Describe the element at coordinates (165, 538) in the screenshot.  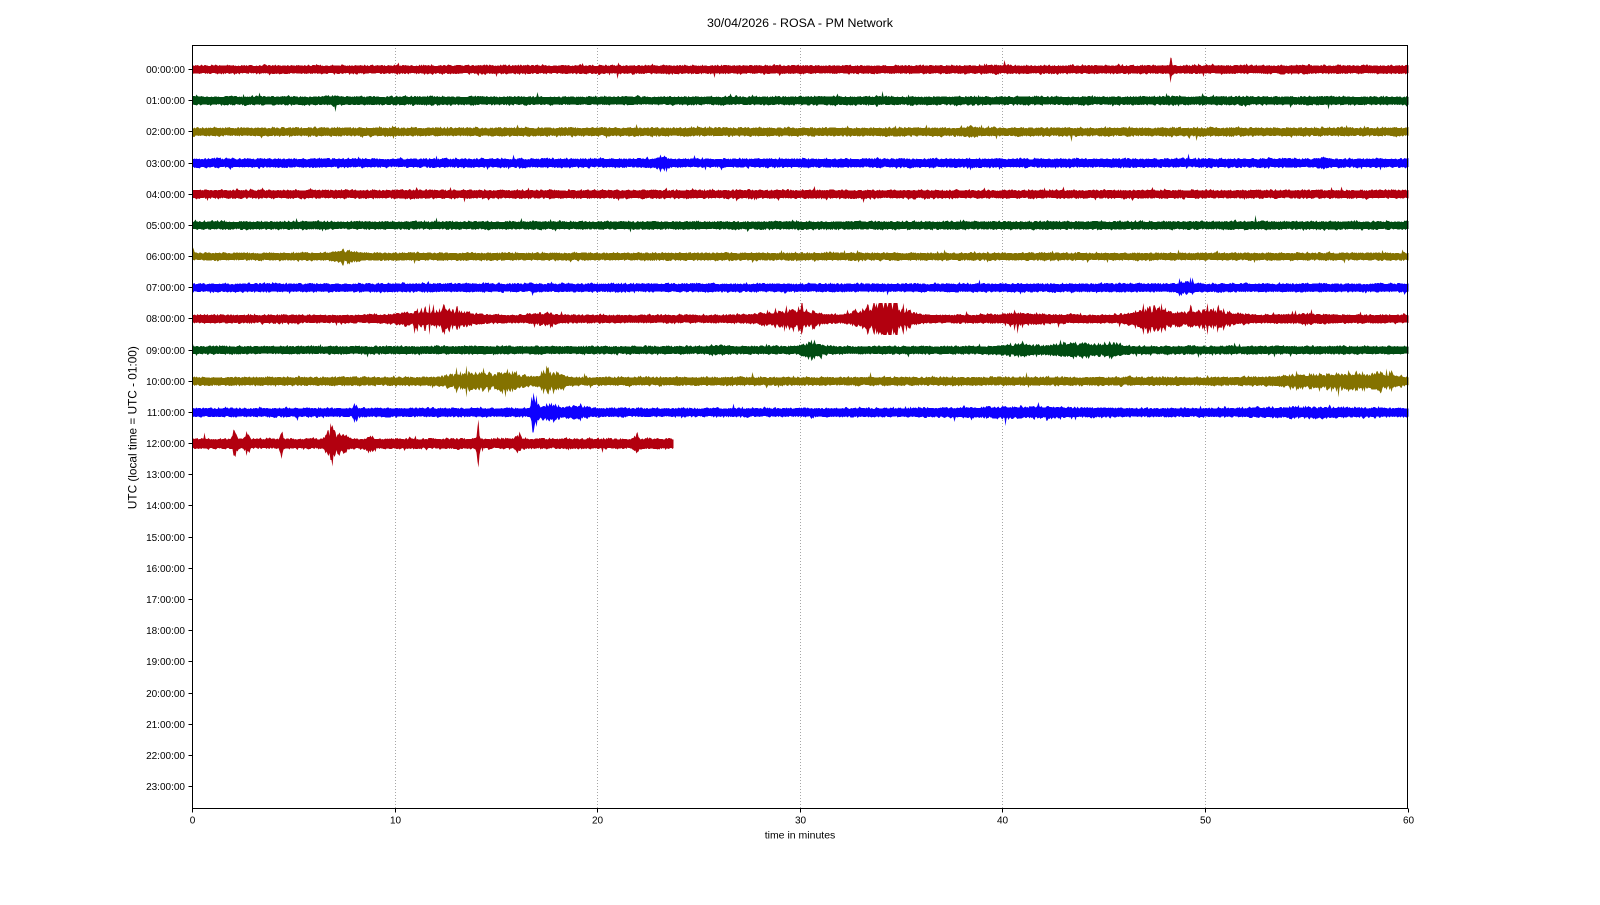
I see `svg-text: 15:00:00` at that location.